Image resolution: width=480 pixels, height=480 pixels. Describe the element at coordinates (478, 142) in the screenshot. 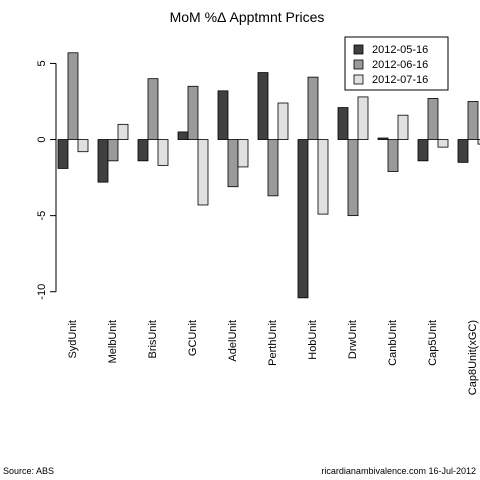

I see `bar-cap8unit-xgc--s3` at that location.